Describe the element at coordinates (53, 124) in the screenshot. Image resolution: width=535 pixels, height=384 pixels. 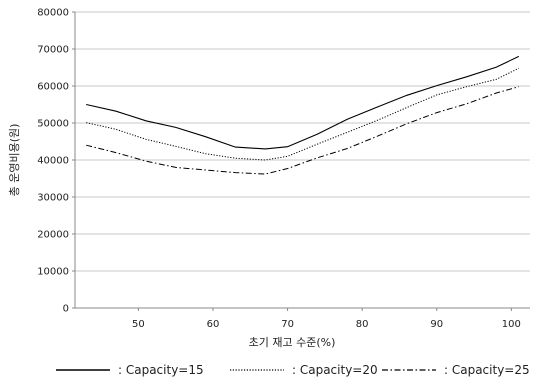
I see `y-tick-label: 50000` at that location.